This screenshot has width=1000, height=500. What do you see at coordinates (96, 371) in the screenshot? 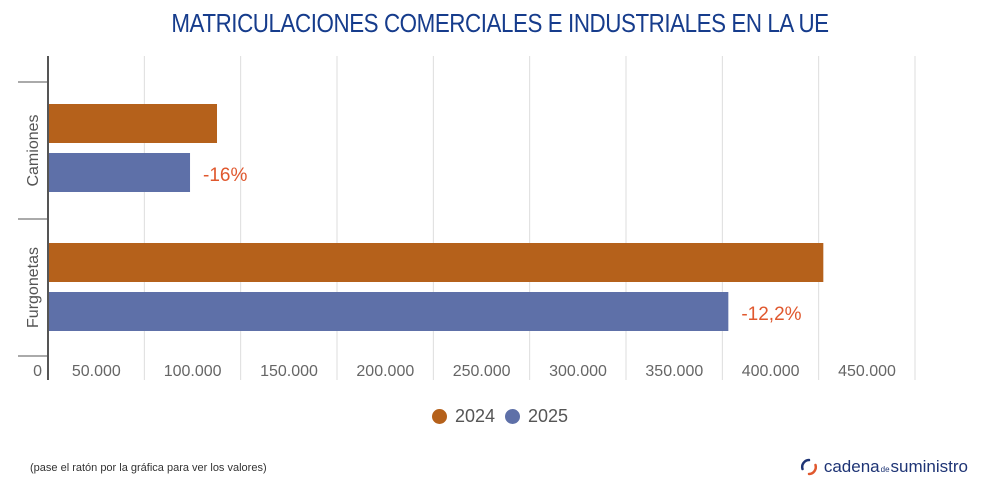
I see `x-tick-label: 50.000` at bounding box center [96, 371].